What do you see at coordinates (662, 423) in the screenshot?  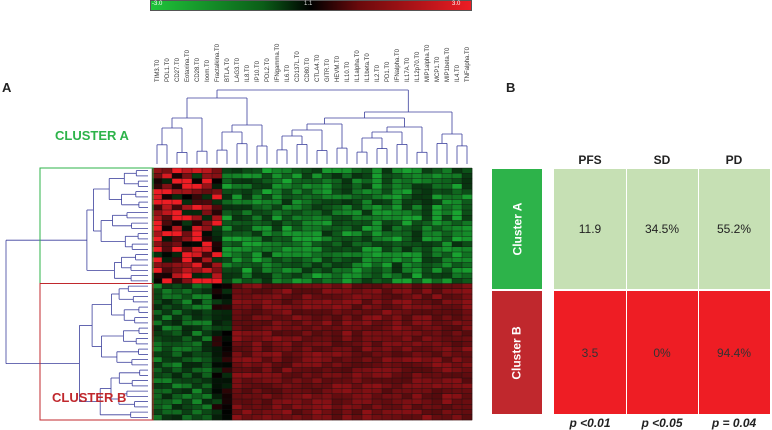 I see `pvalue-sd: p <0.05` at bounding box center [662, 423].